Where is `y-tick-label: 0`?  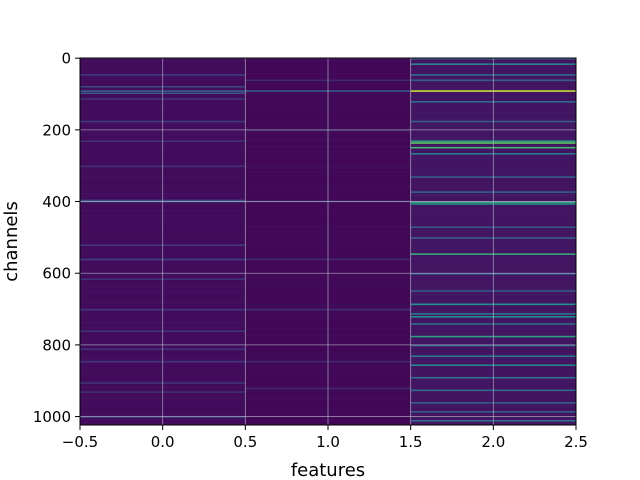 y-tick-label: 0 is located at coordinates (66, 59).